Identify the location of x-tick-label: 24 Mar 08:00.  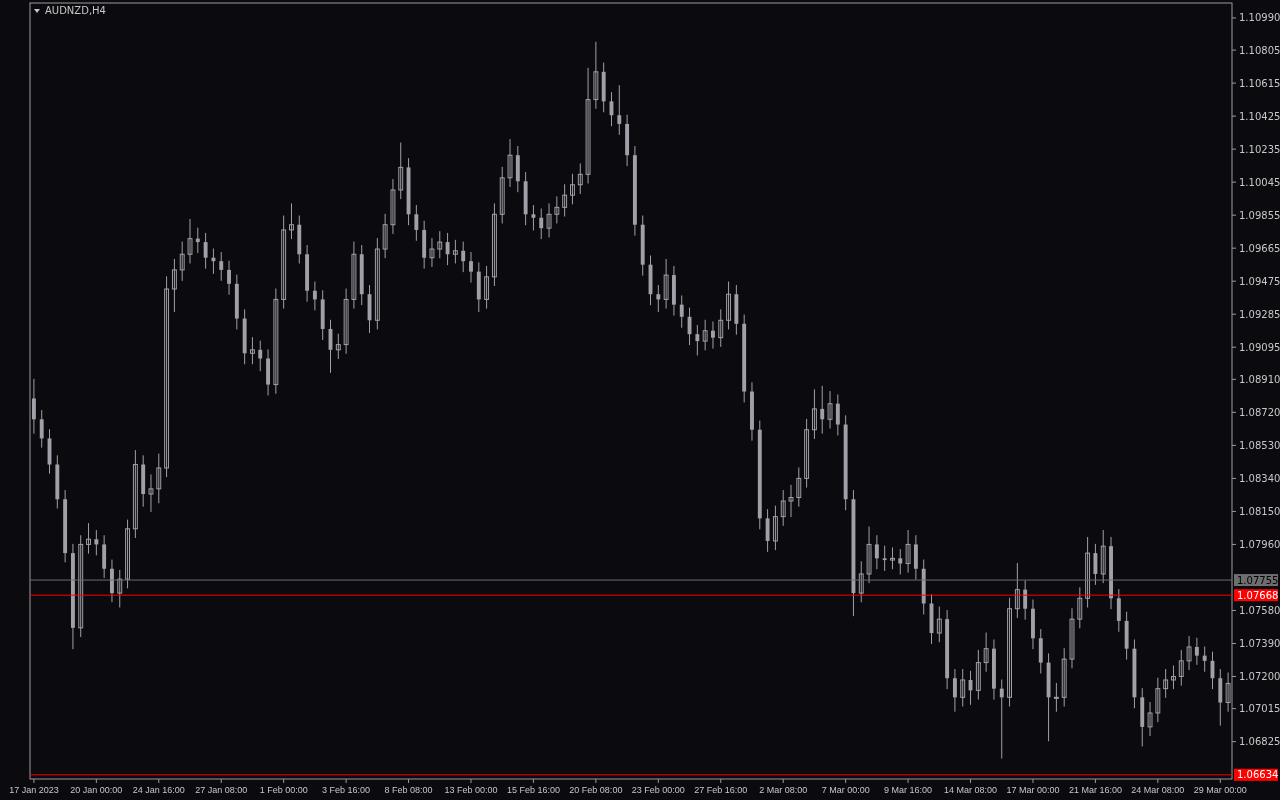
(1158, 790).